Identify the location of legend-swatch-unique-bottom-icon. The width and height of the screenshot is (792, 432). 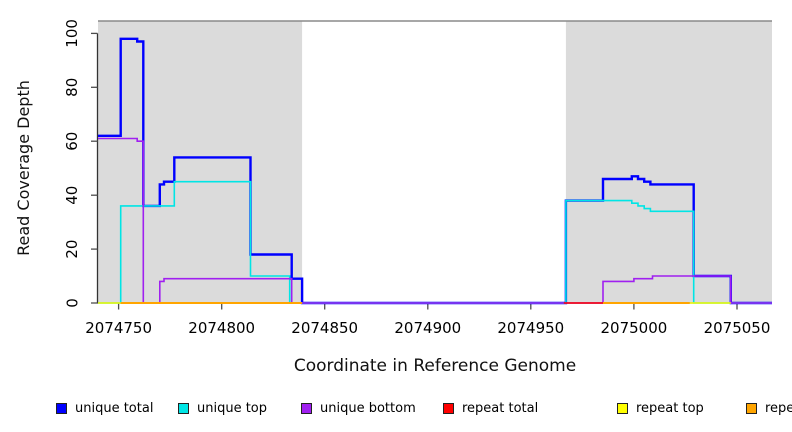
(306, 408).